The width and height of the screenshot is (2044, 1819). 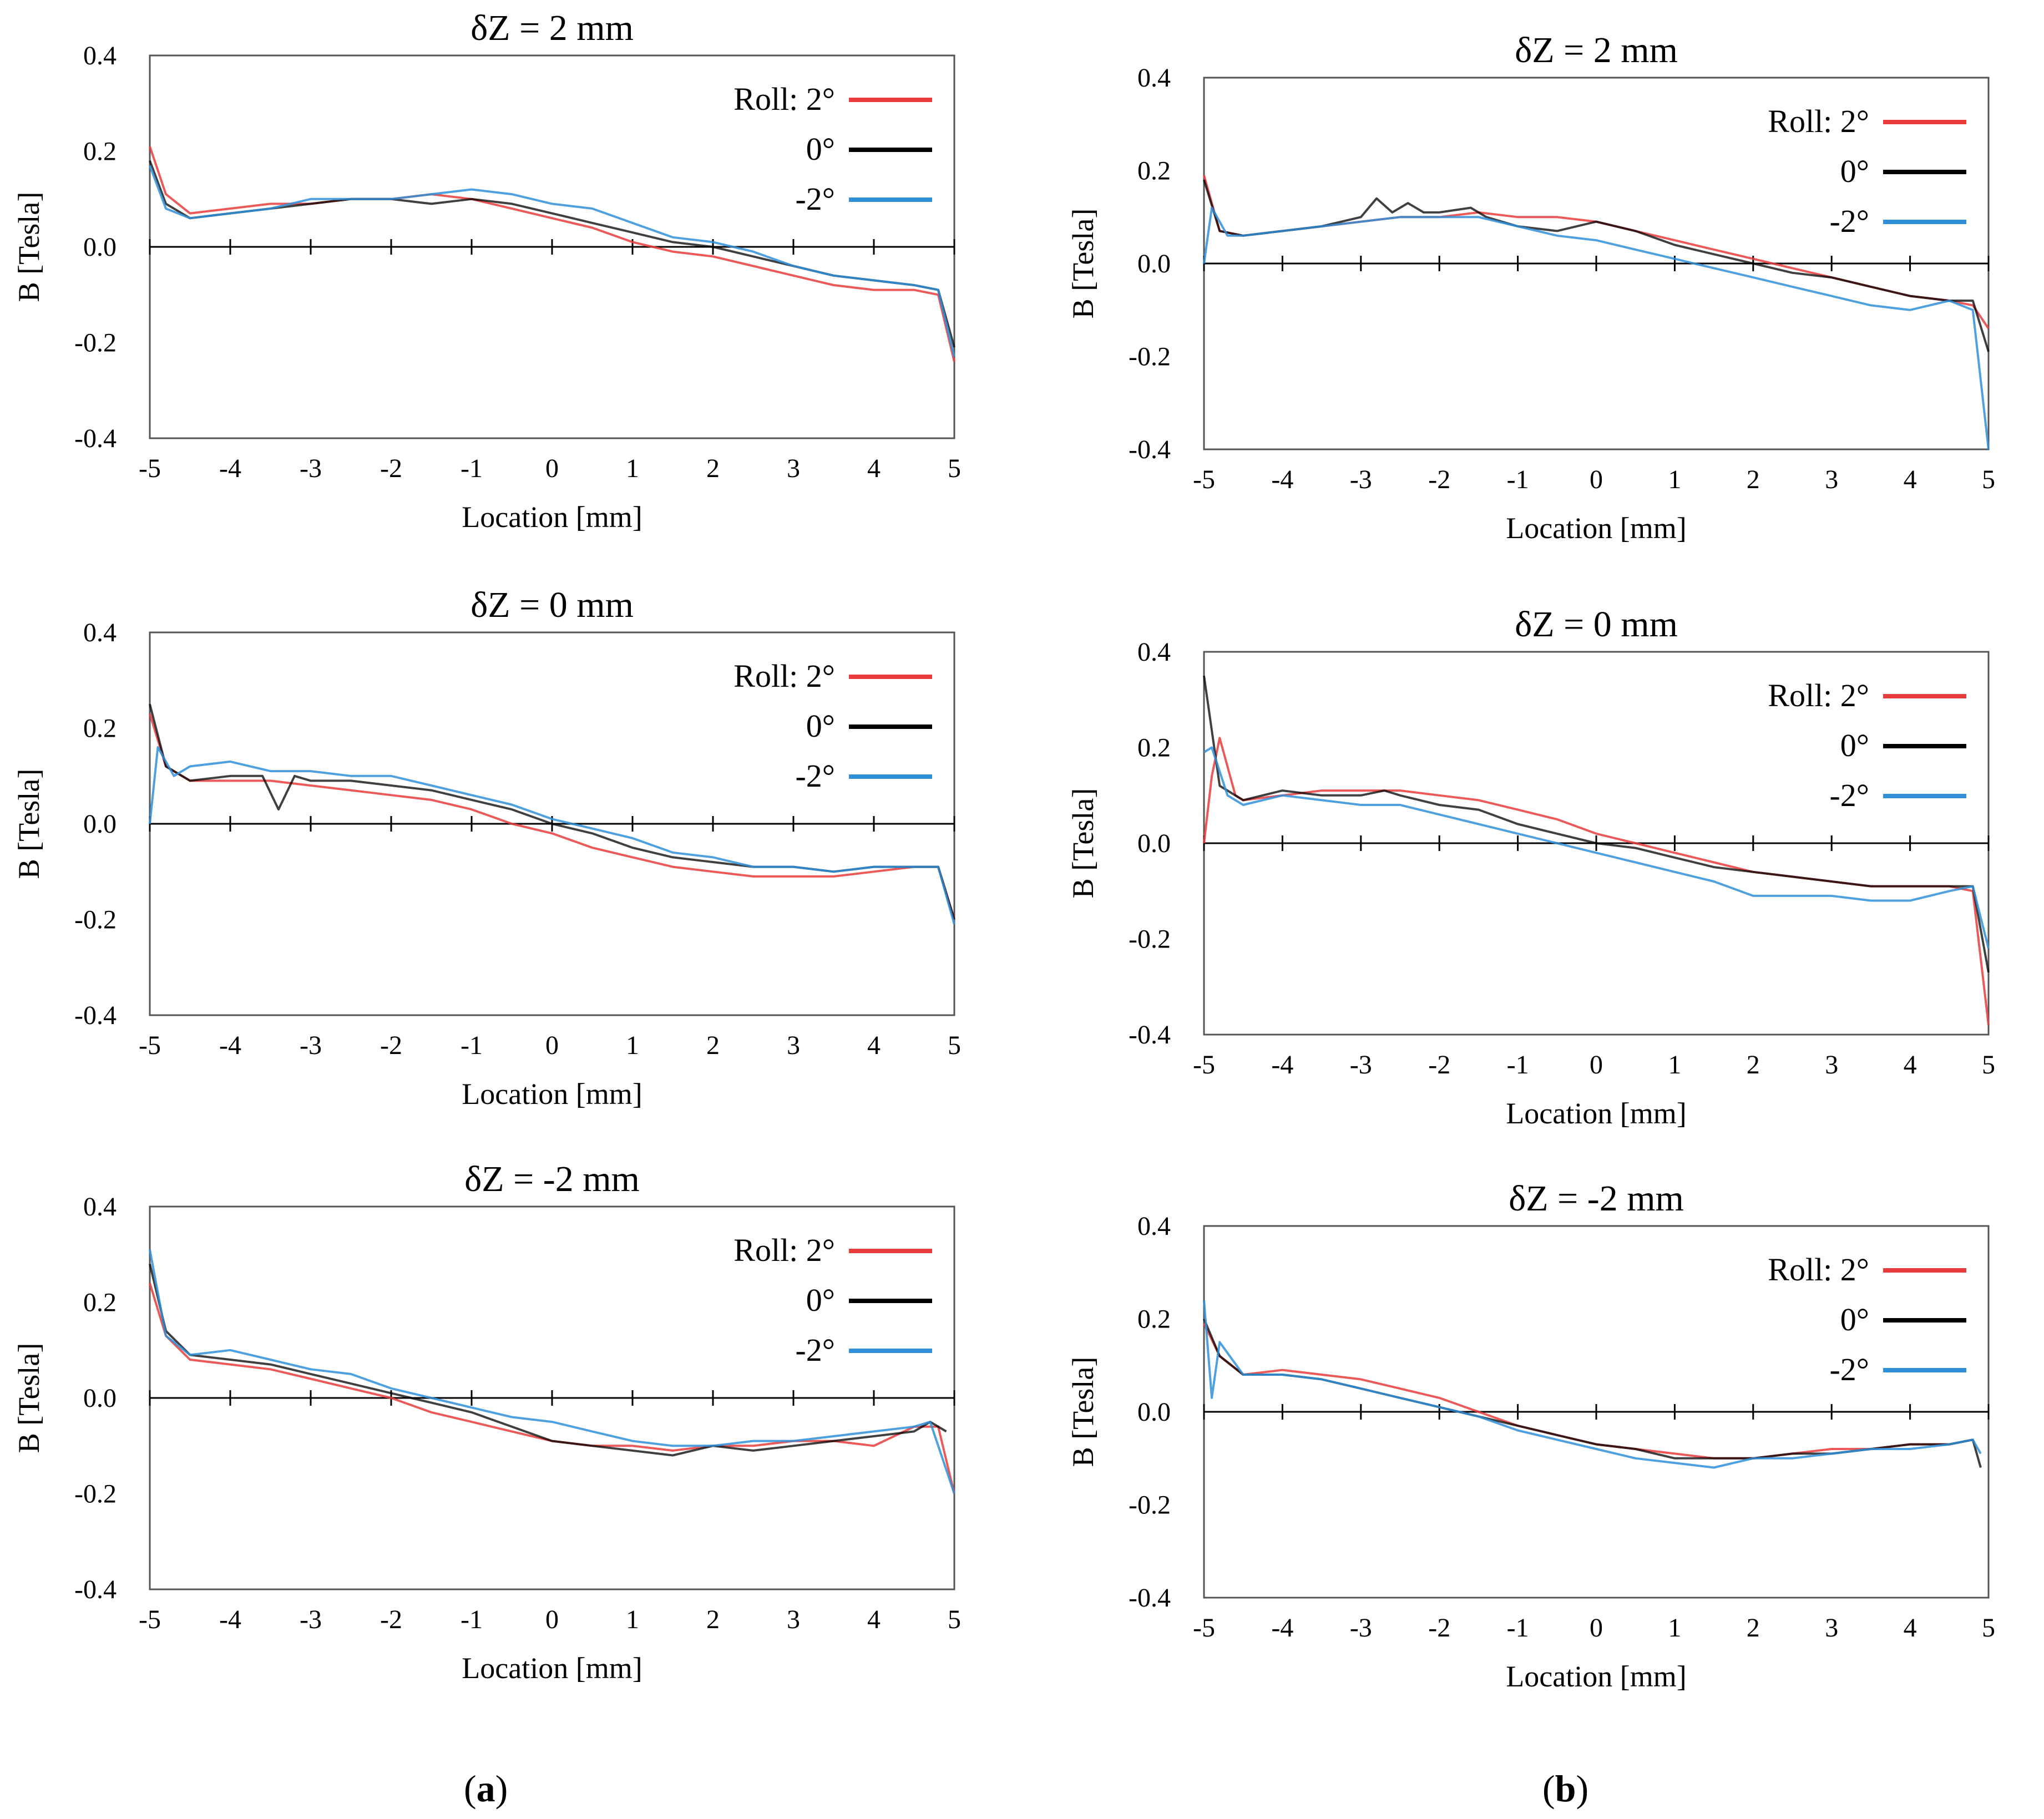 What do you see at coordinates (391, 468) in the screenshot?
I see `chart-a-dz-plus2-x-tick-label: -2` at bounding box center [391, 468].